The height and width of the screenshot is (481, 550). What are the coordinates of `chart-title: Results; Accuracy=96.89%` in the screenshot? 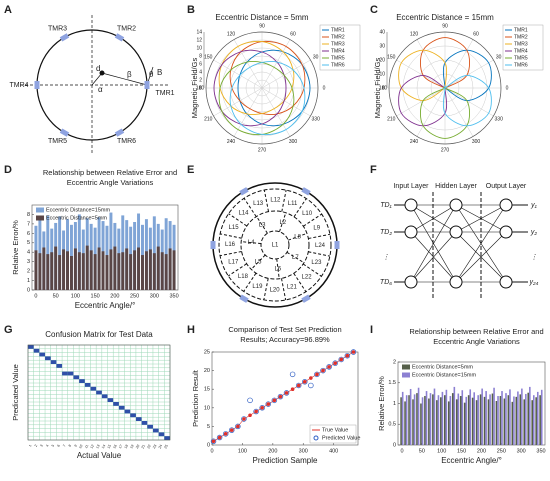 It's located at (285, 339).